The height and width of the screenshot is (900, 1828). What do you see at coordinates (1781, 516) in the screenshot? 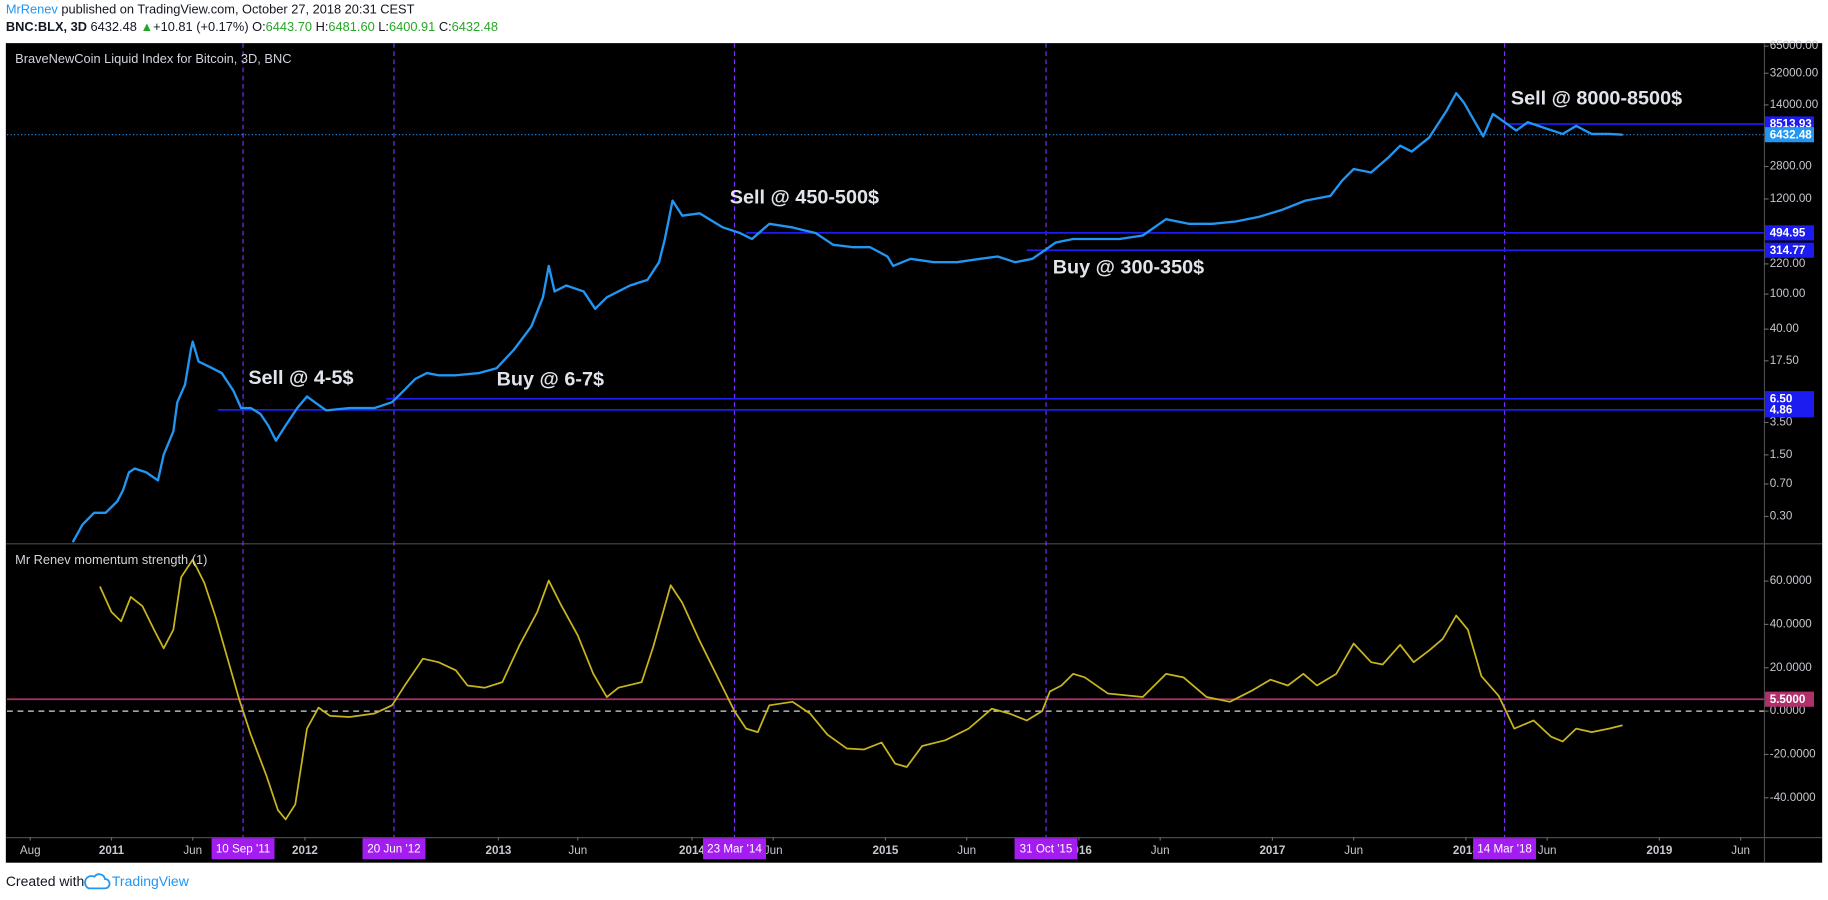
I see `y-tick-label: 0.30` at bounding box center [1781, 516].